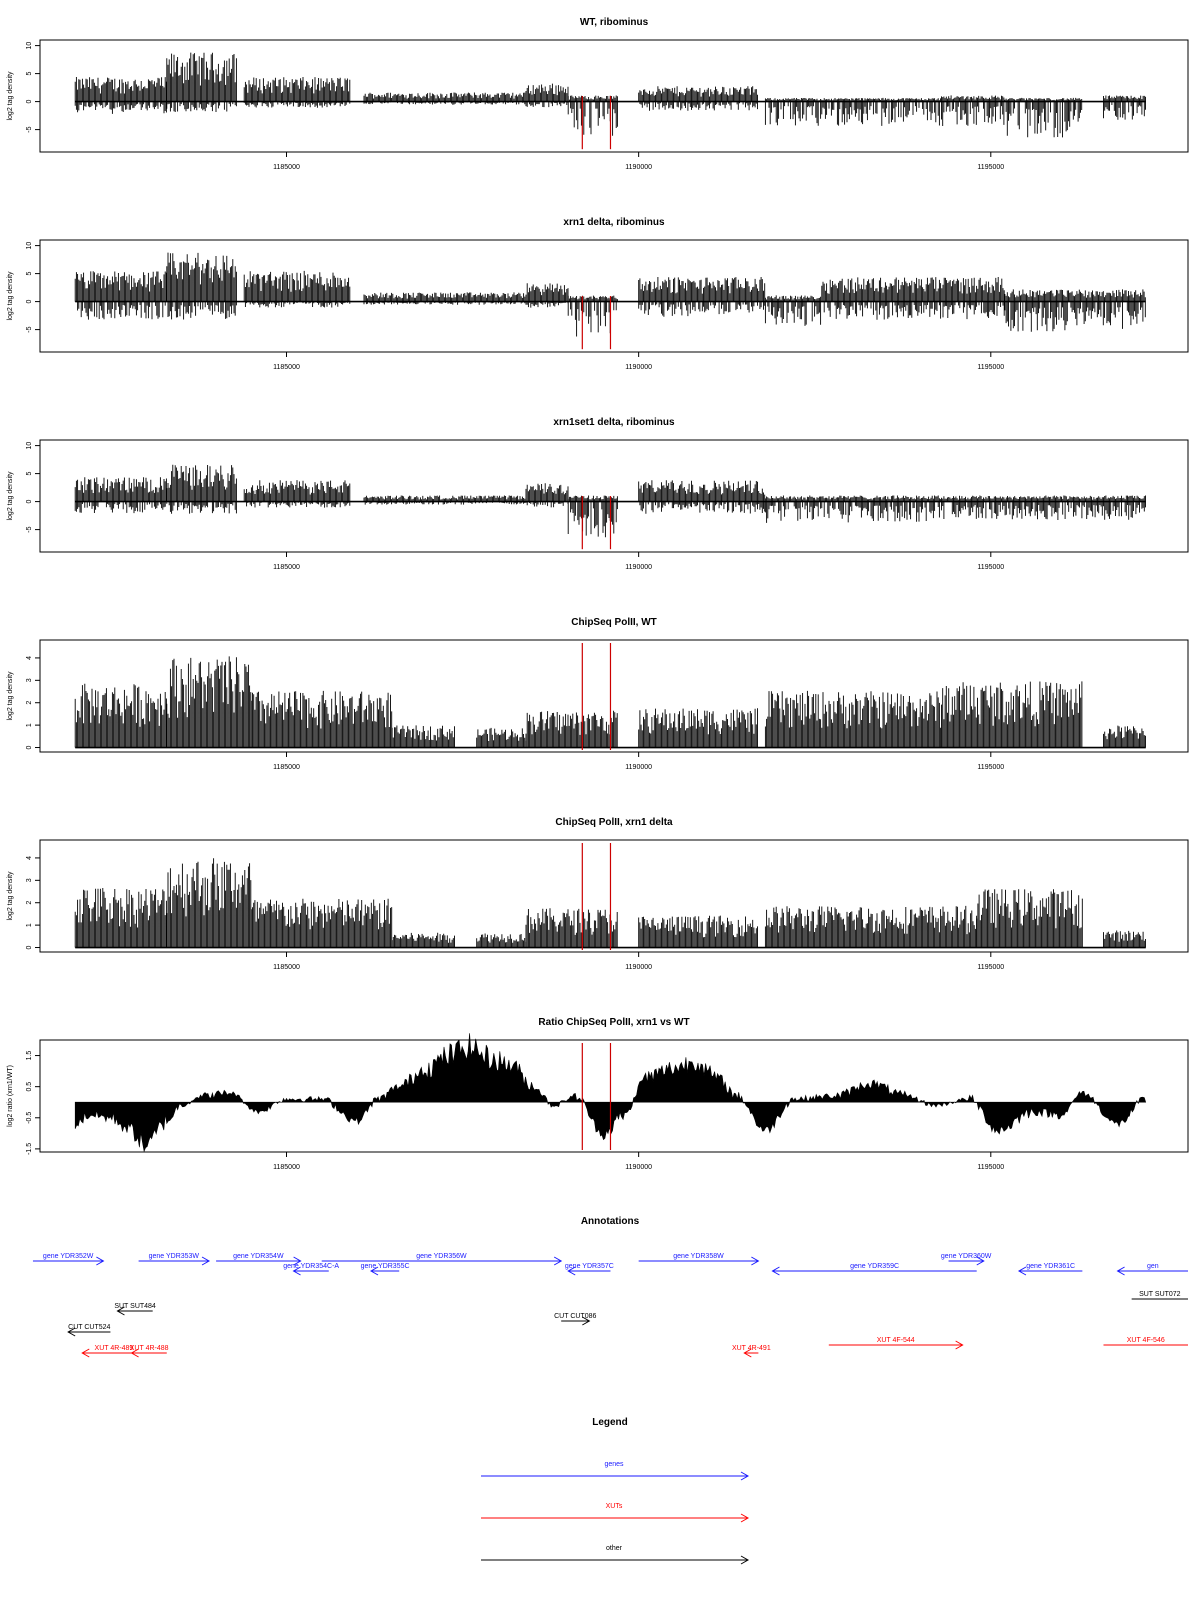 The height and width of the screenshot is (1600, 1200). Describe the element at coordinates (575, 1316) in the screenshot. I see `feature-label: CUT CUT086` at that location.